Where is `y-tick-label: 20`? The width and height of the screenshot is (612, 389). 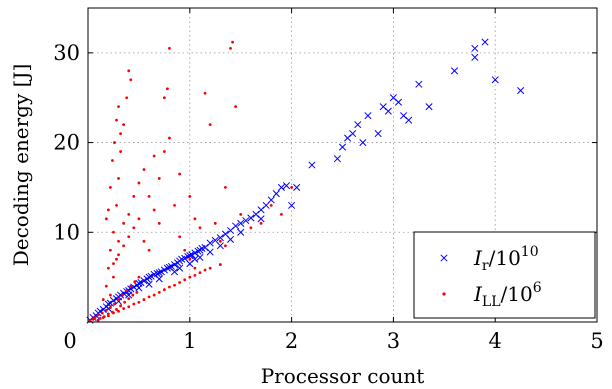 y-tick-label: 20 is located at coordinates (66, 143).